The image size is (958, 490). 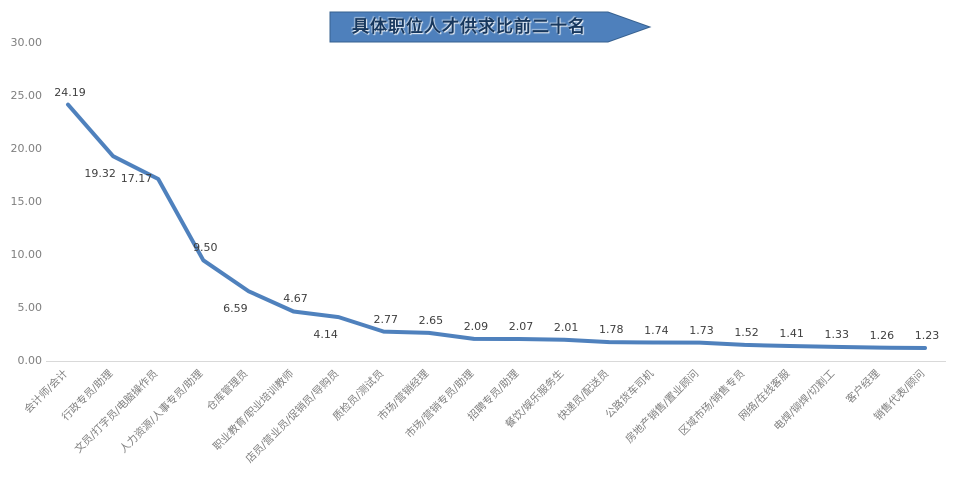 I want to click on y-axis-tick-label: 15.00, so click(x=26, y=201).